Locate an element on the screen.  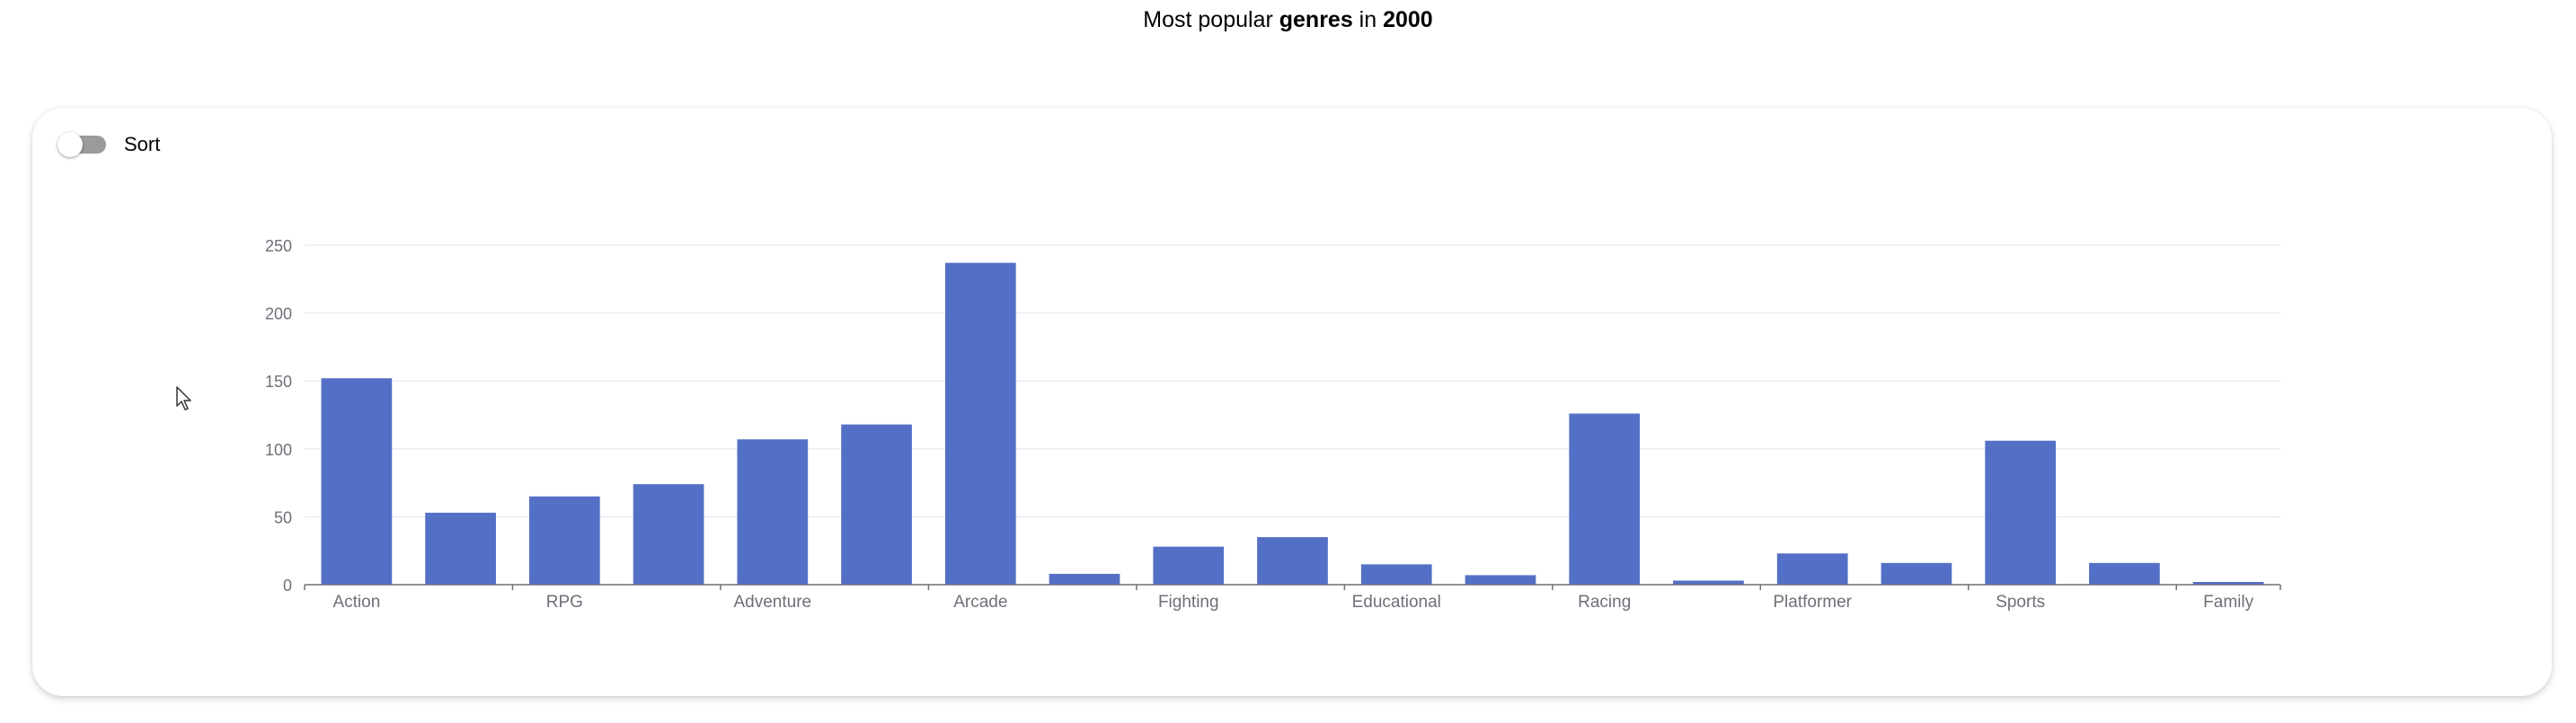
x-tick-label: Action is located at coordinates (356, 602).